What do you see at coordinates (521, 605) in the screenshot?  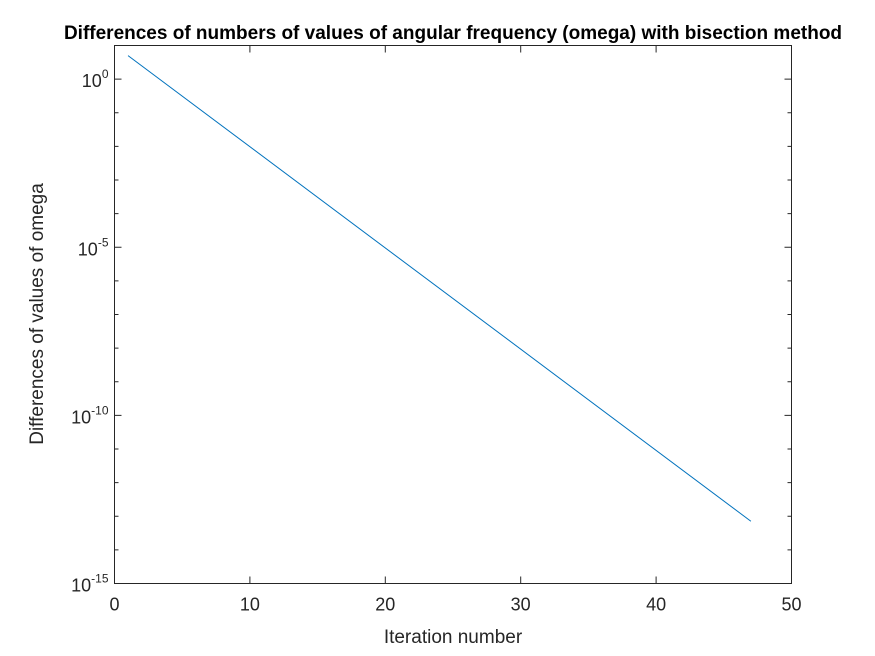 I see `x-tick-label: 30` at bounding box center [521, 605].